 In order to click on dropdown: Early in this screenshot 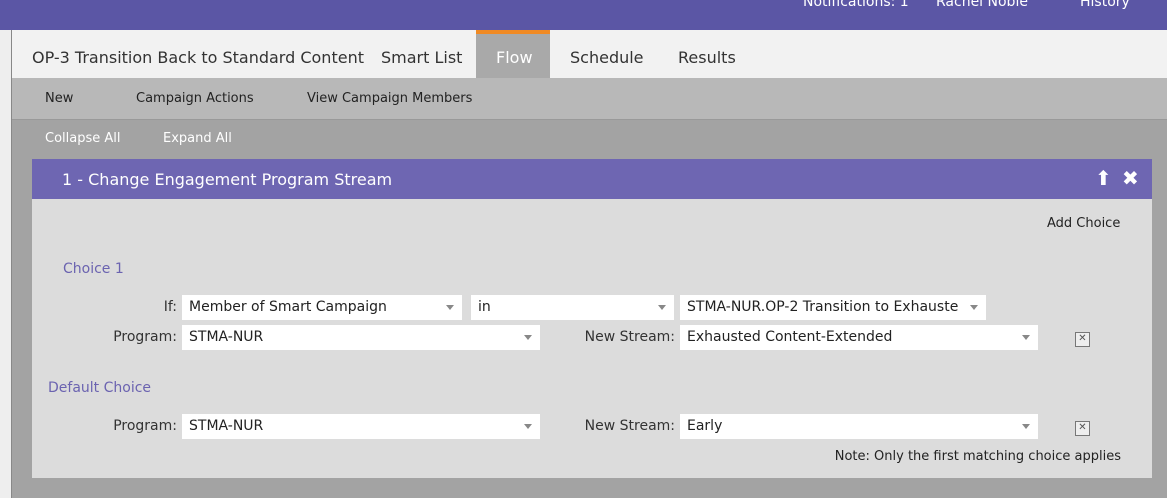, I will do `click(859, 426)`.